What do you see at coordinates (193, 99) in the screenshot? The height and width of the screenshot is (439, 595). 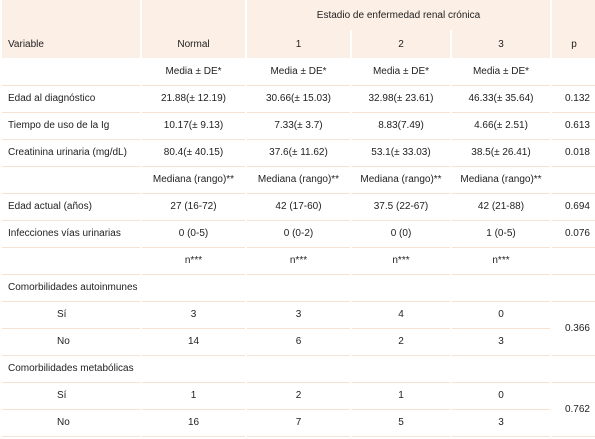 I see `table-cell: 21.88(± 12.19)` at bounding box center [193, 99].